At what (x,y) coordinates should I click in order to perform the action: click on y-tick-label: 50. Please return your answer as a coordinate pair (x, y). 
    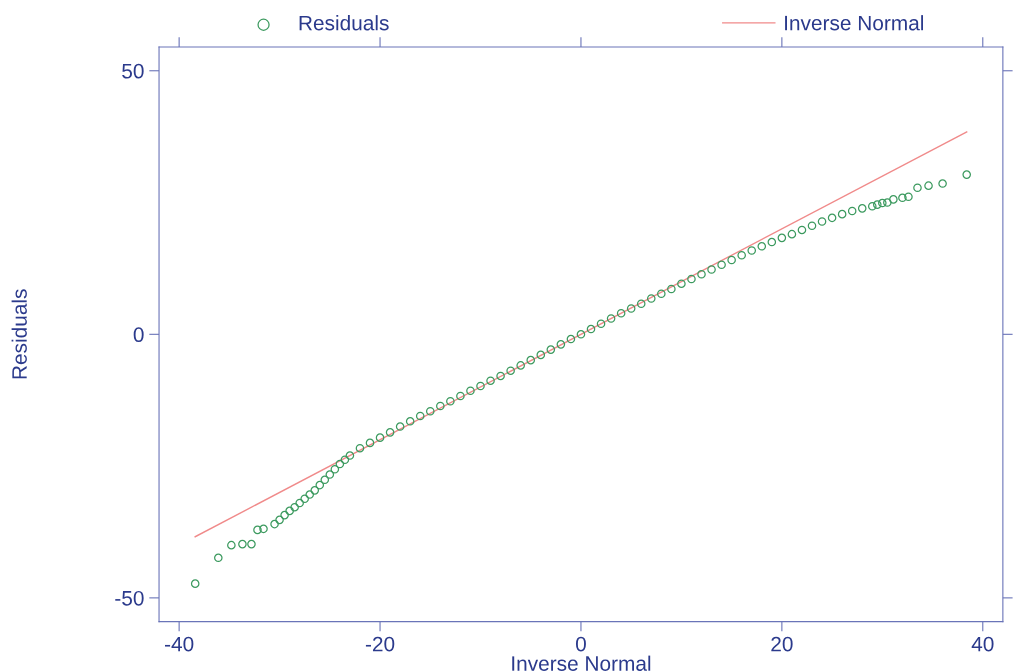
    Looking at the image, I should click on (133, 71).